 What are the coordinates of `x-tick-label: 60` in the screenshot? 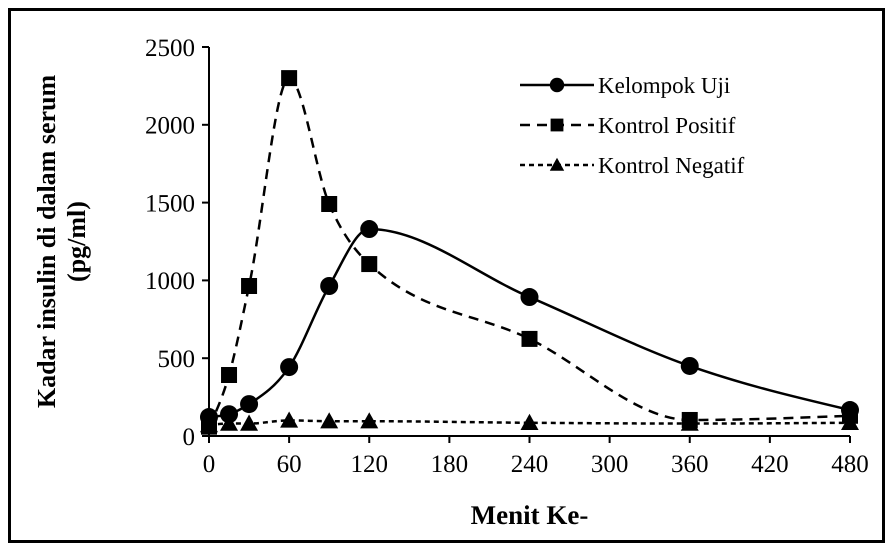 It's located at (289, 464).